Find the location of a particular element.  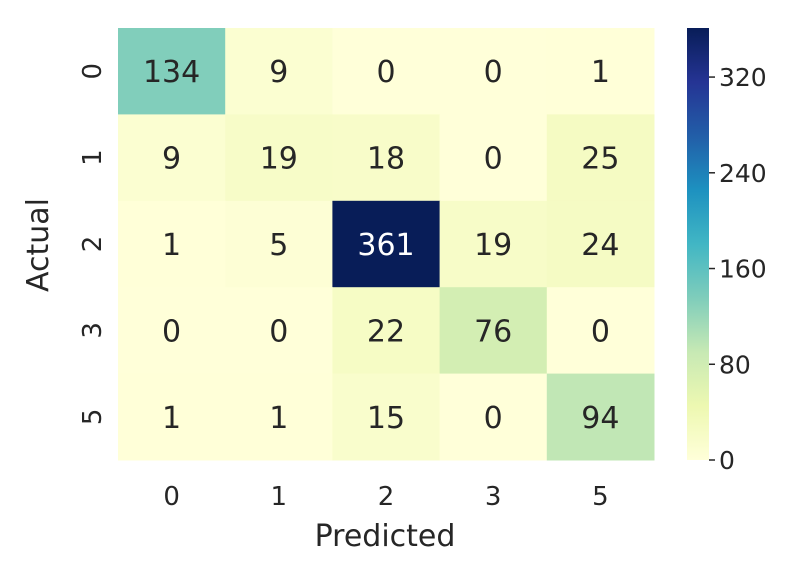

cell-value-label: 94 is located at coordinates (600, 418).